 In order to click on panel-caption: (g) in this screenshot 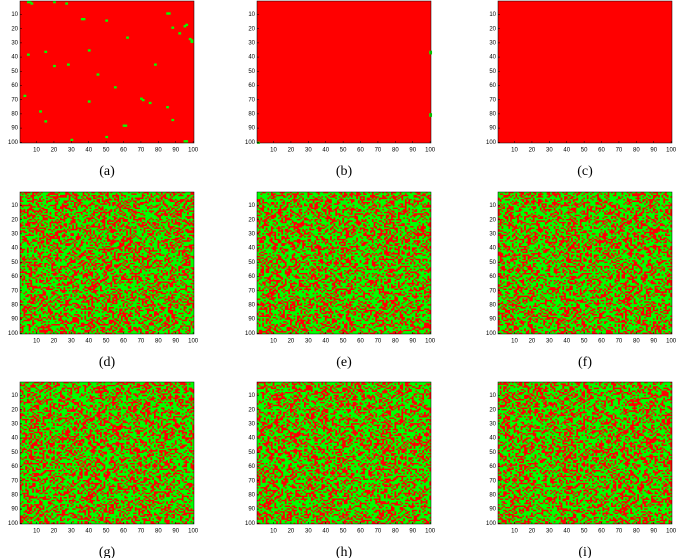, I will do `click(107, 551)`.